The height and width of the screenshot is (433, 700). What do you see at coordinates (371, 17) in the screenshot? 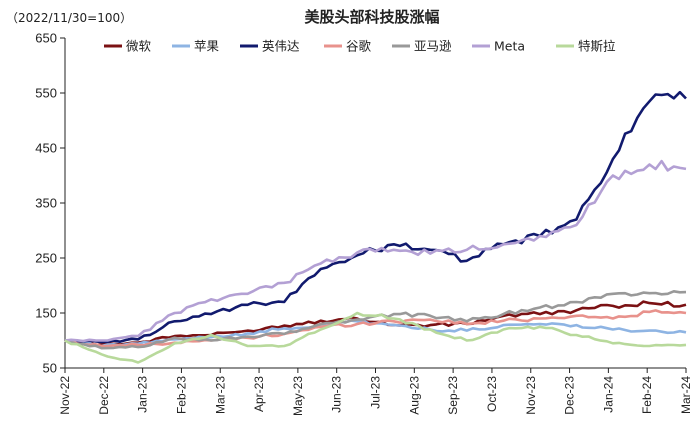
I see `chart-title: 美股头部科技股涨幅` at bounding box center [371, 17].